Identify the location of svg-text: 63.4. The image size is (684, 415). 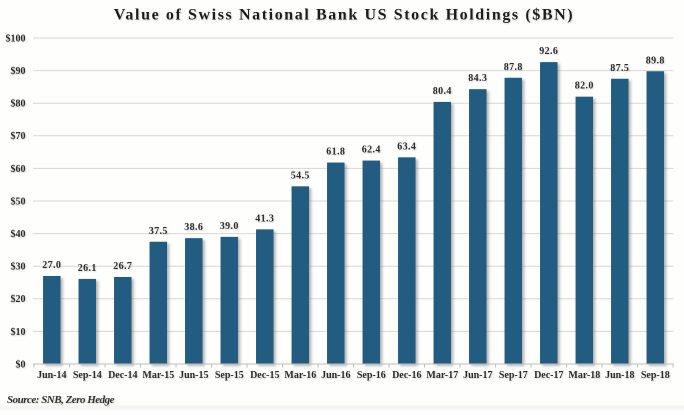
(406, 146).